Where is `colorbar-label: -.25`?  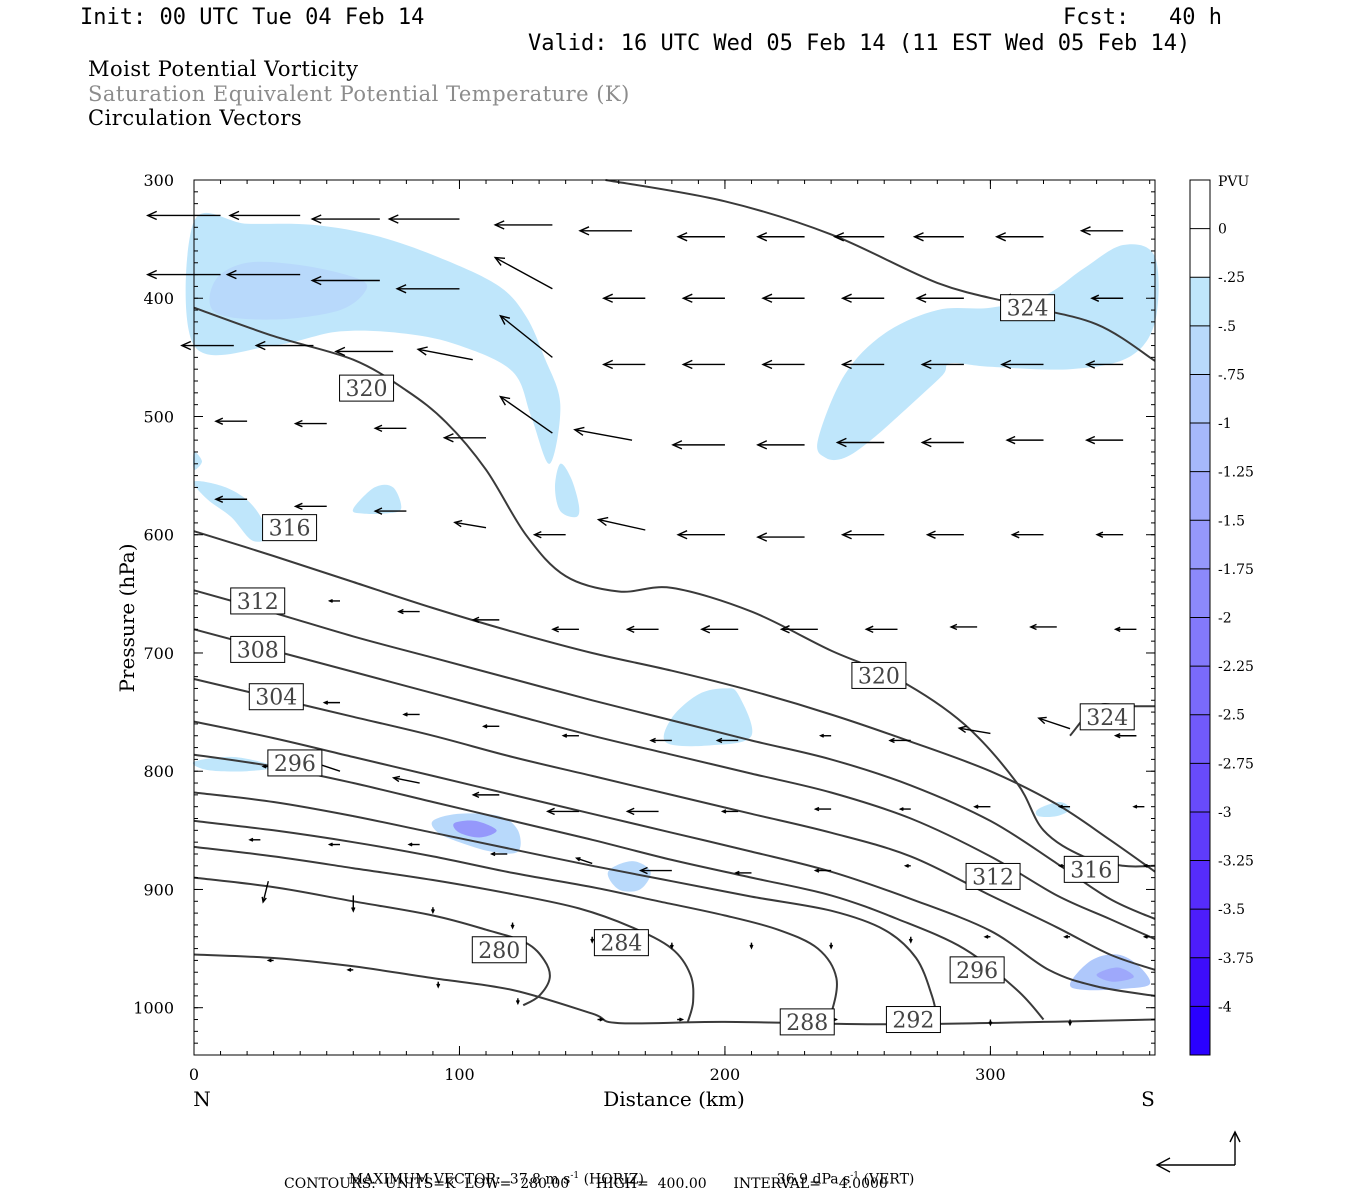 colorbar-label: -.25 is located at coordinates (1231, 278).